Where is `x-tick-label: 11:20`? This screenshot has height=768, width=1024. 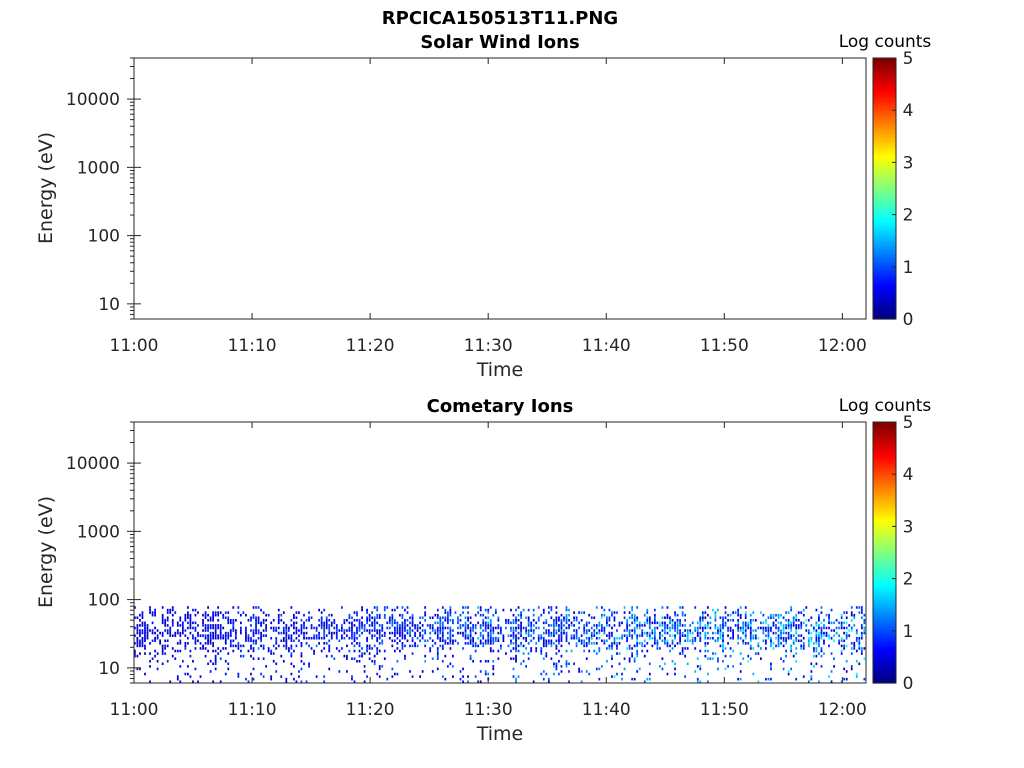
x-tick-label: 11:20 is located at coordinates (370, 346).